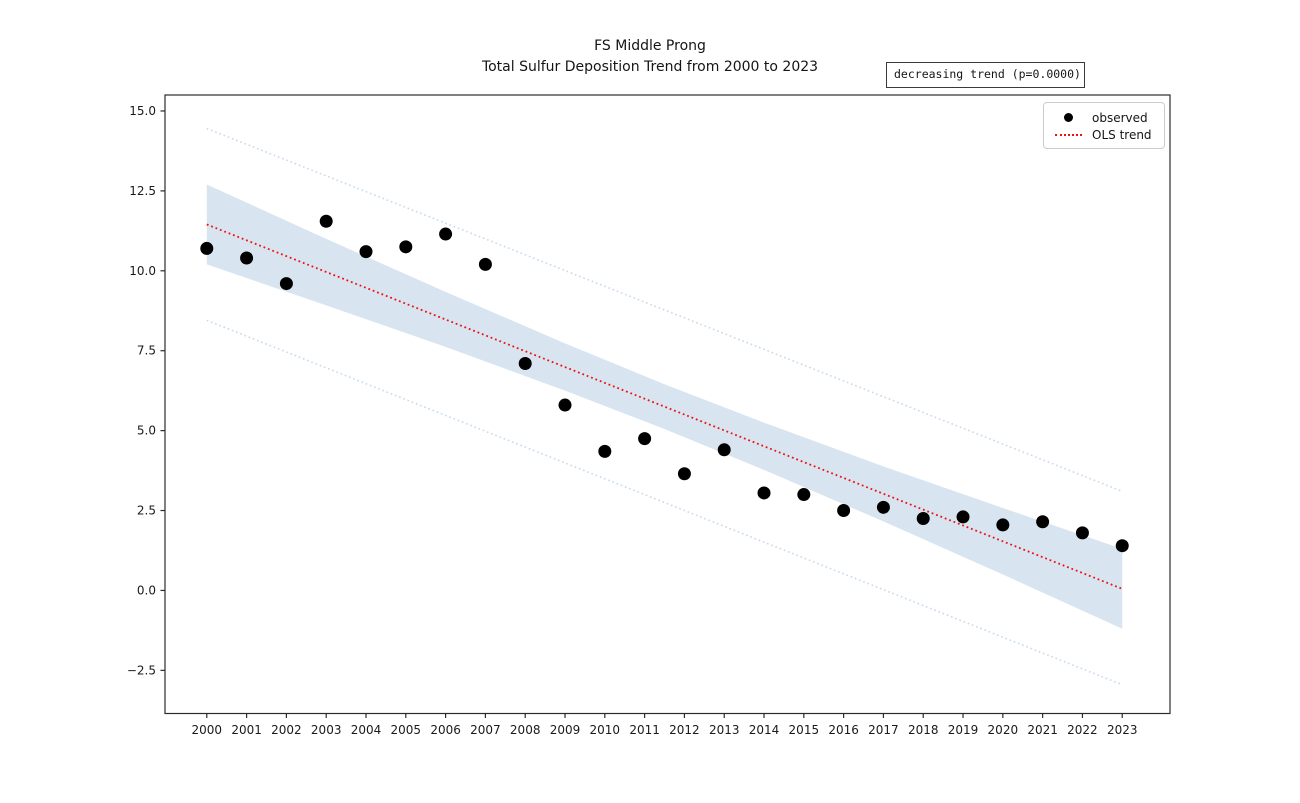 The width and height of the screenshot is (1300, 803). What do you see at coordinates (146, 511) in the screenshot?
I see `y-tick-label: 2.5` at bounding box center [146, 511].